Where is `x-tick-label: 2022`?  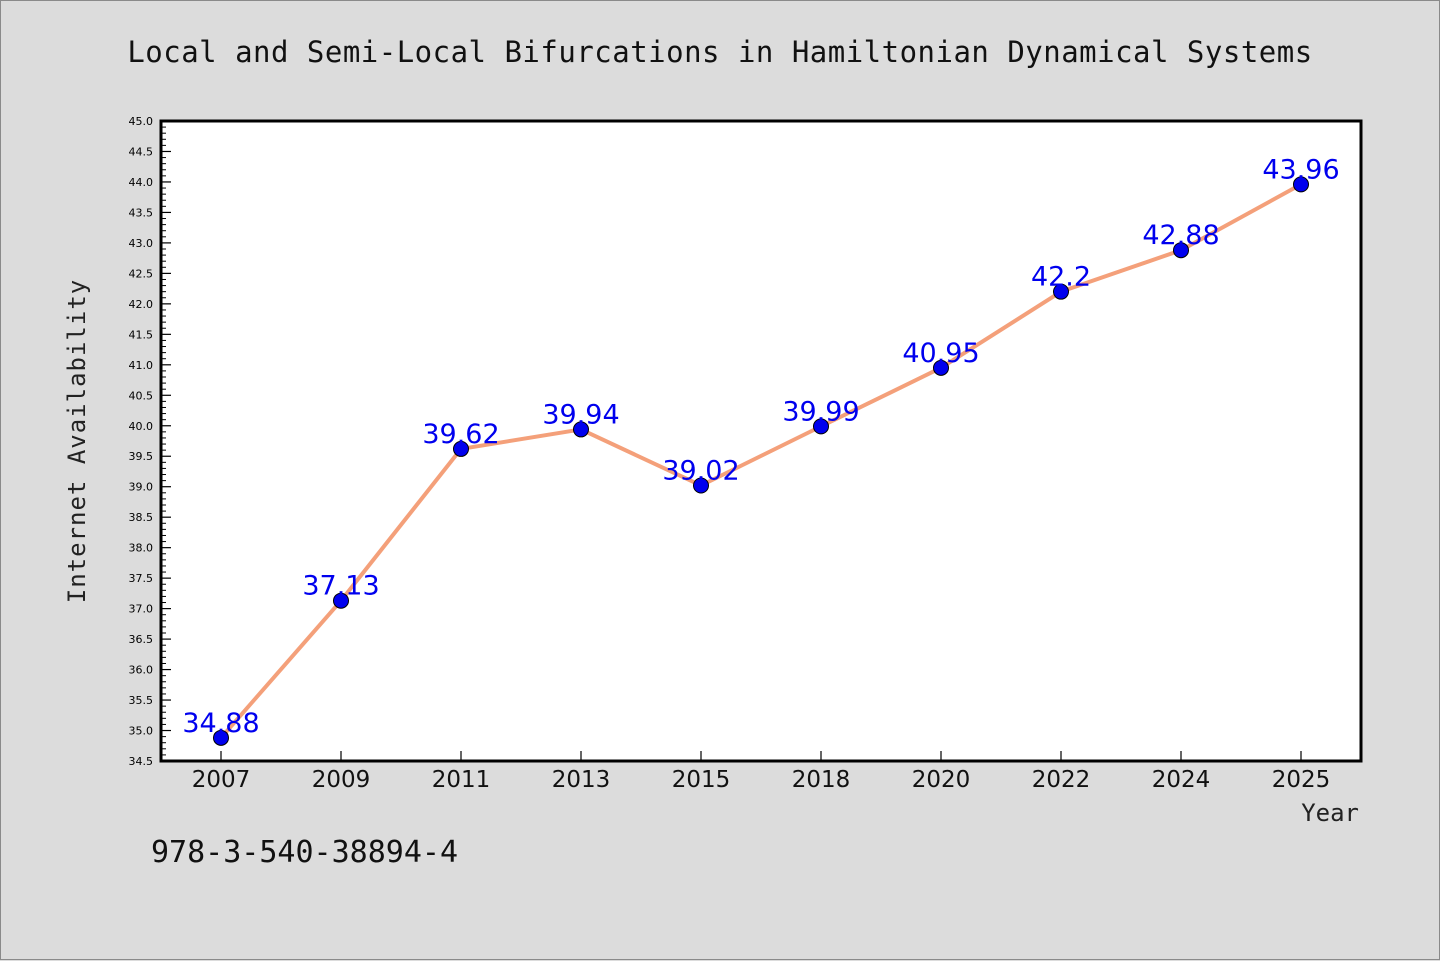
x-tick-label: 2022 is located at coordinates (1061, 780).